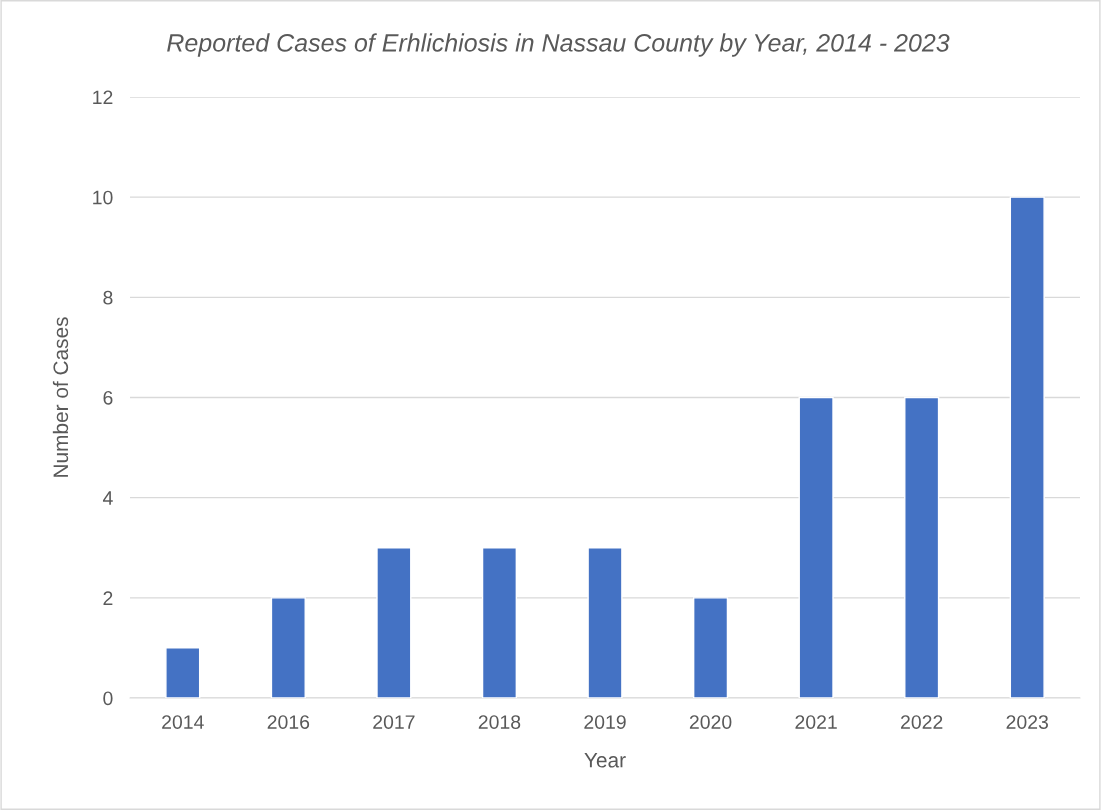 The width and height of the screenshot is (1101, 810). I want to click on x-tick-label: 2023, so click(1027, 722).